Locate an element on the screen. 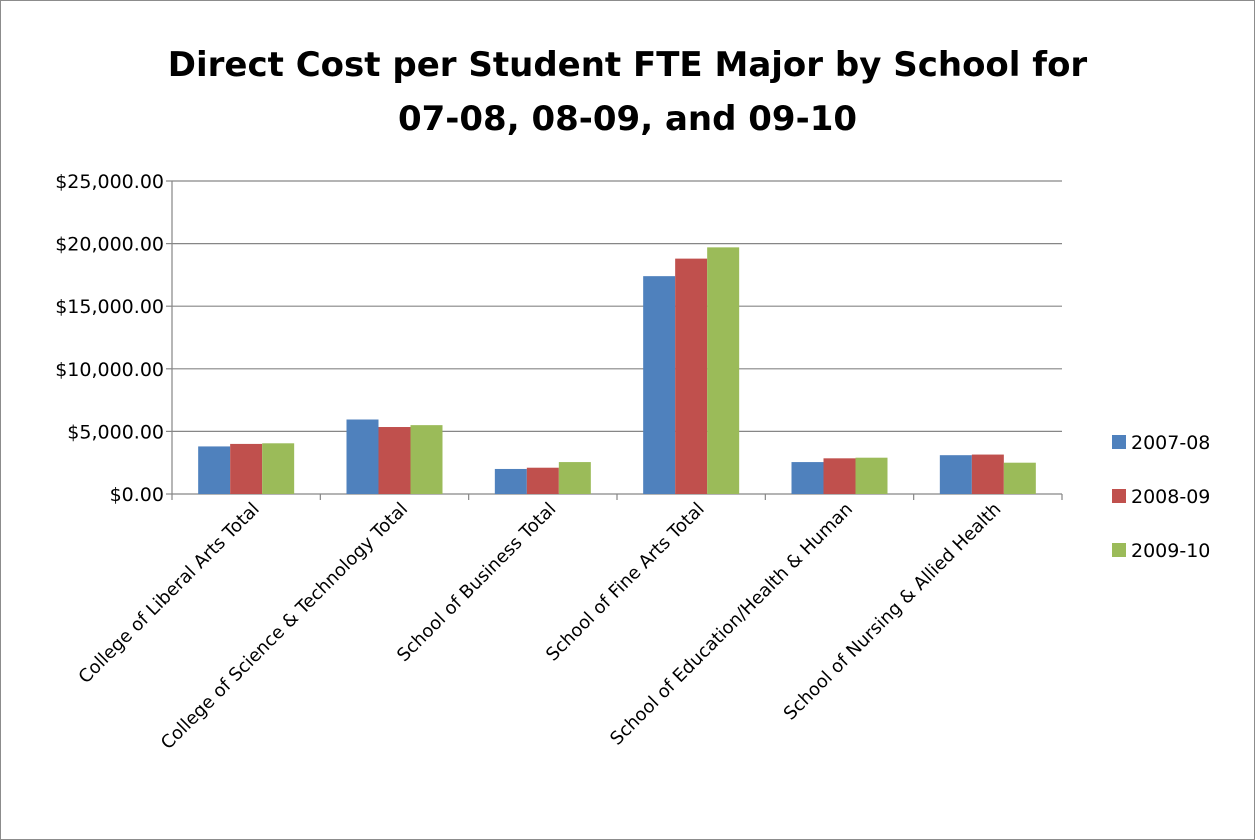 Image resolution: width=1255 pixels, height=840 pixels. y-tick-label: $15,000.00 is located at coordinates (109, 307).